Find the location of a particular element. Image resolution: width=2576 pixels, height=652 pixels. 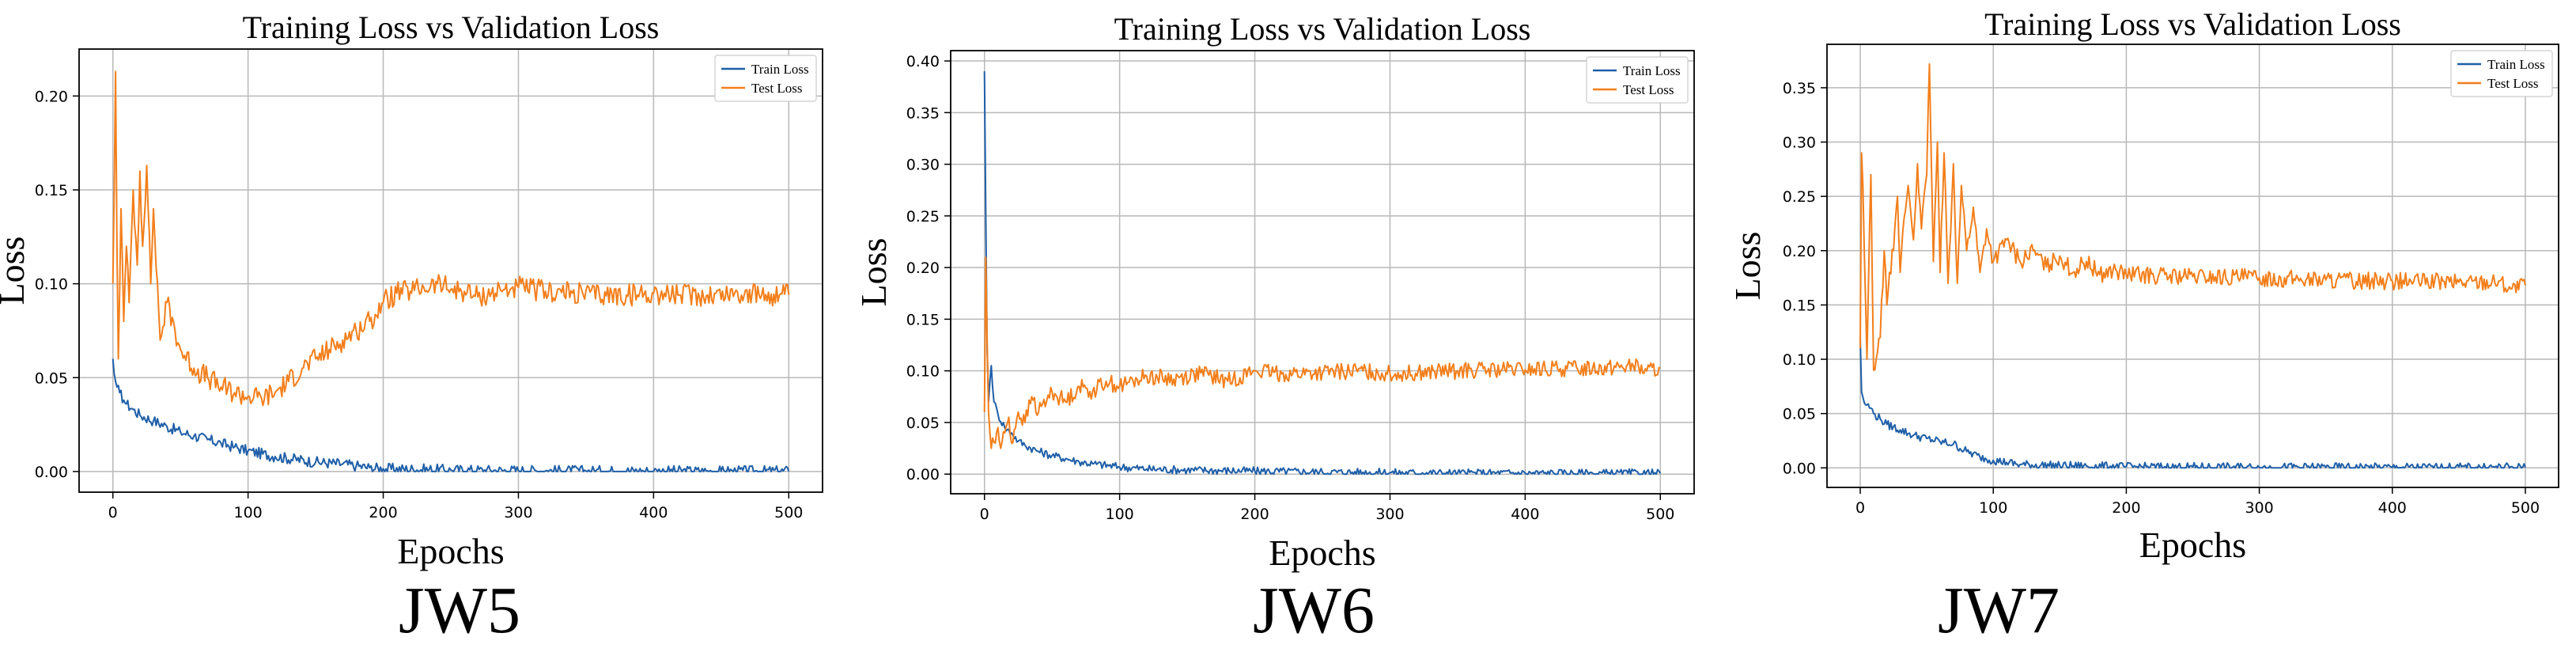

test-loss-line-jw6 is located at coordinates (1322, 352).